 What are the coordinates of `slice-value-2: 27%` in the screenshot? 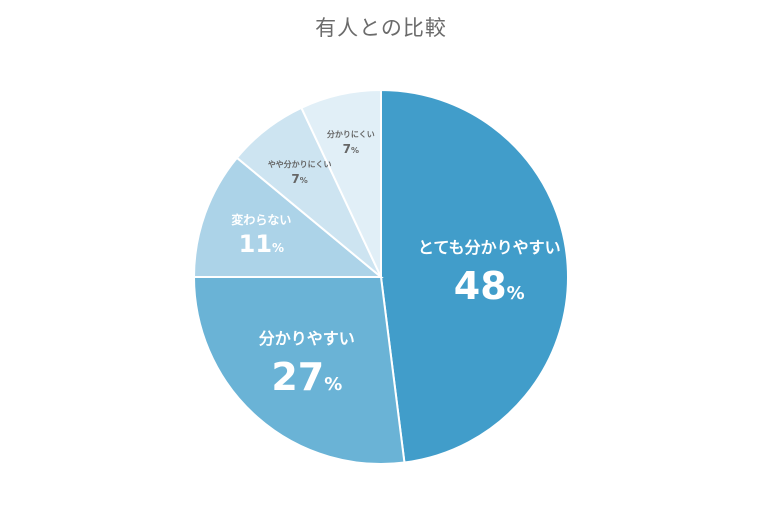 It's located at (306, 377).